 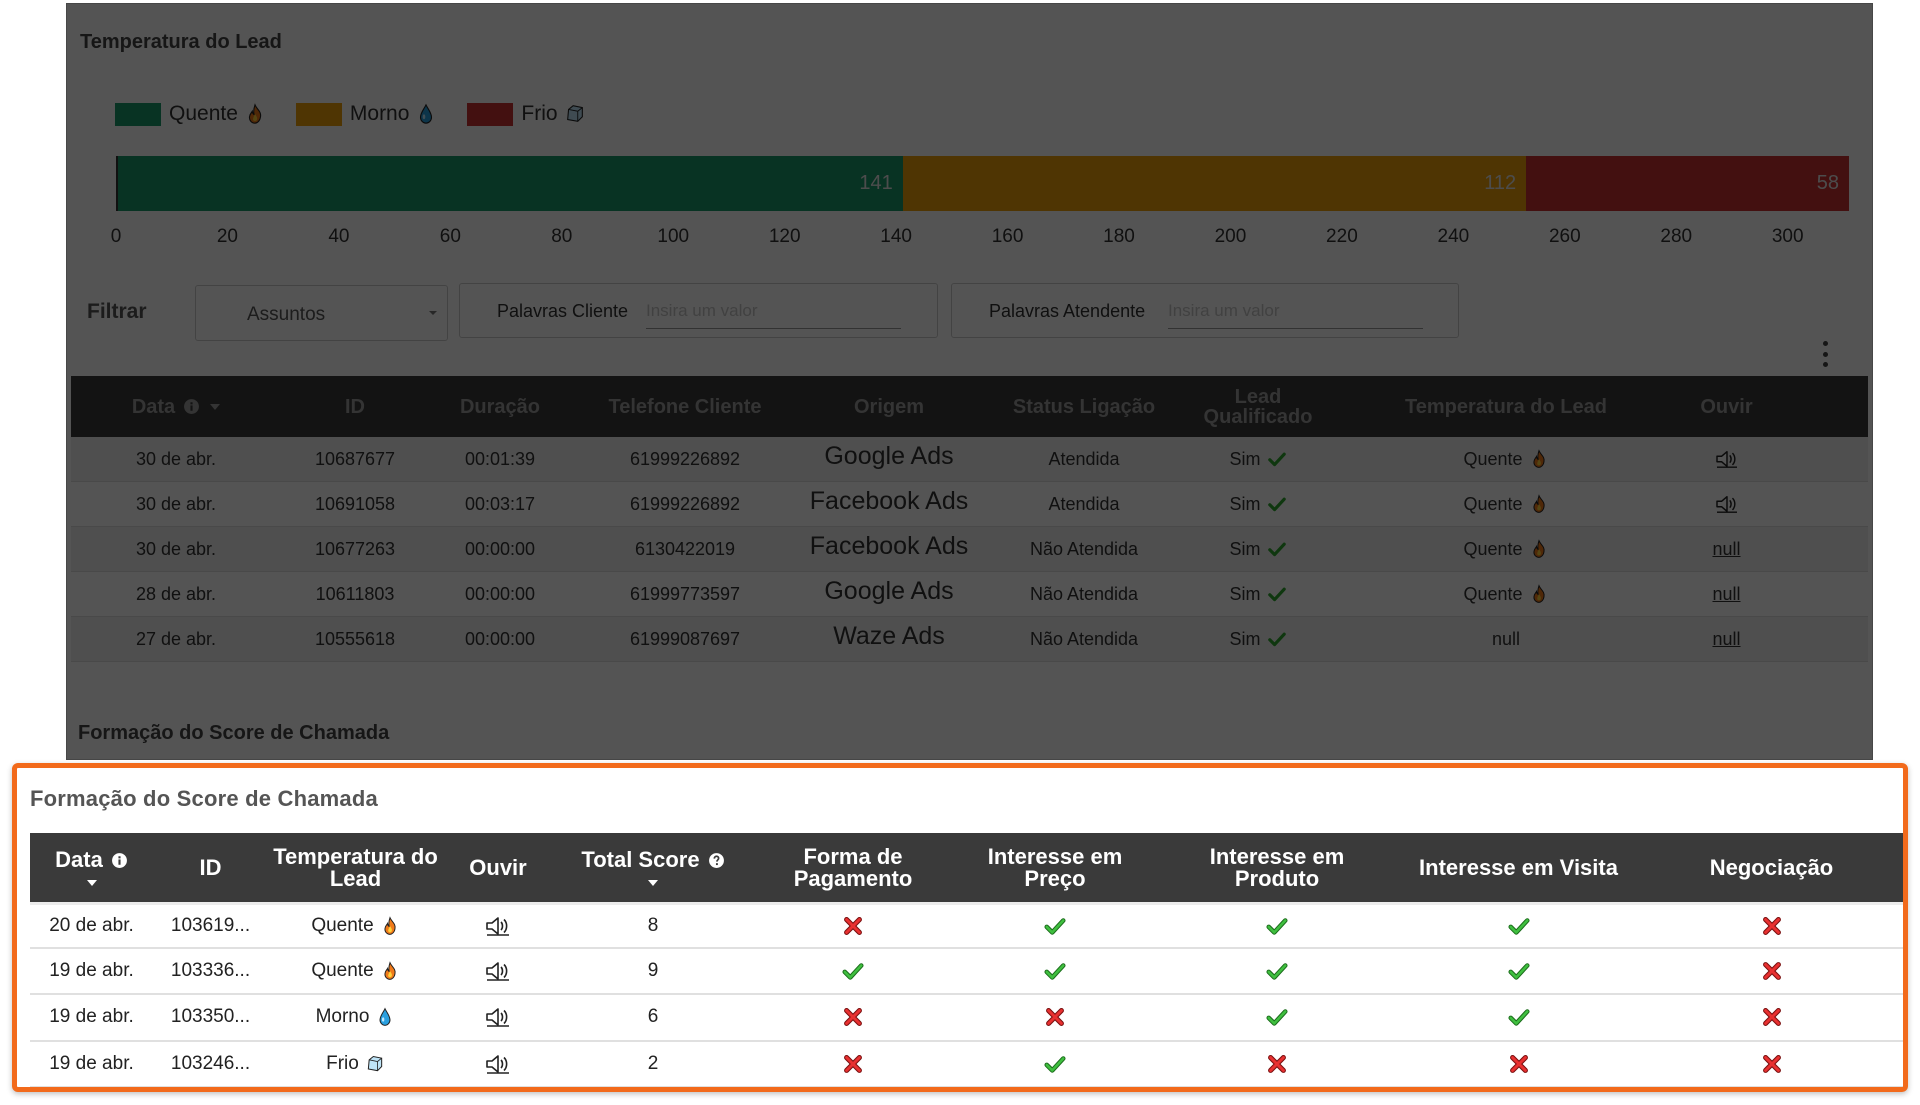 What do you see at coordinates (966, 1018) in the screenshot?
I see `table-row: 19 de abr. 103350... Morno 6` at bounding box center [966, 1018].